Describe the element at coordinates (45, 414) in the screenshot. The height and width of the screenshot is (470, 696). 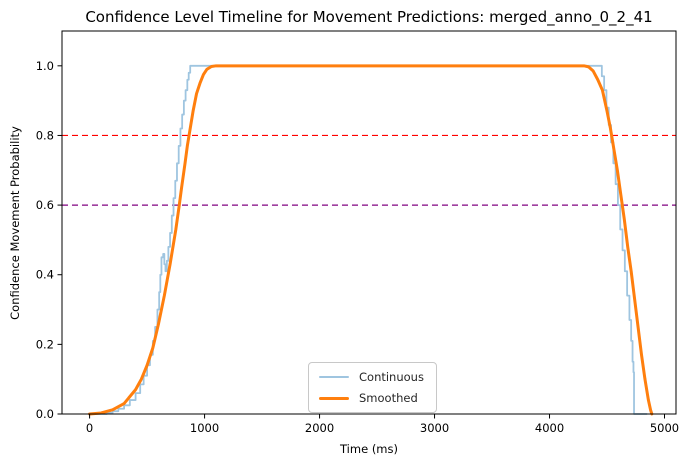
I see `y-tick-label: 0.0` at that location.